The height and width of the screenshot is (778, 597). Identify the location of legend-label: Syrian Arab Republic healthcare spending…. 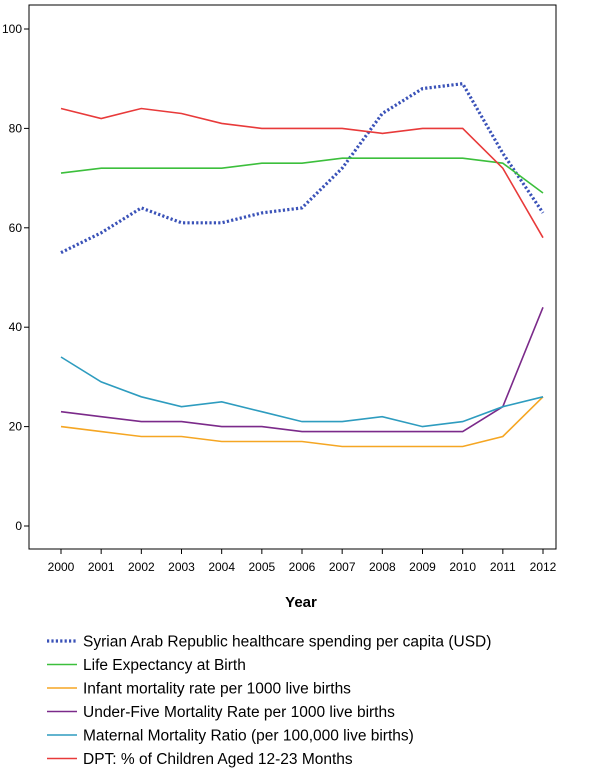
(287, 642).